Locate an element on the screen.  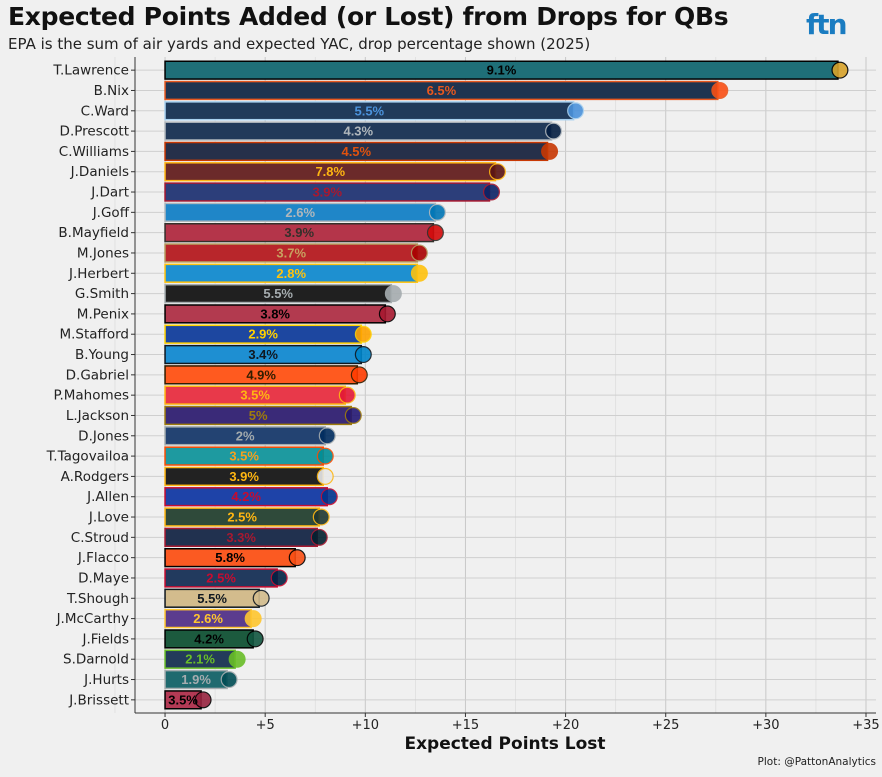
drop-percentage-label: 3.8% is located at coordinates (275, 313).